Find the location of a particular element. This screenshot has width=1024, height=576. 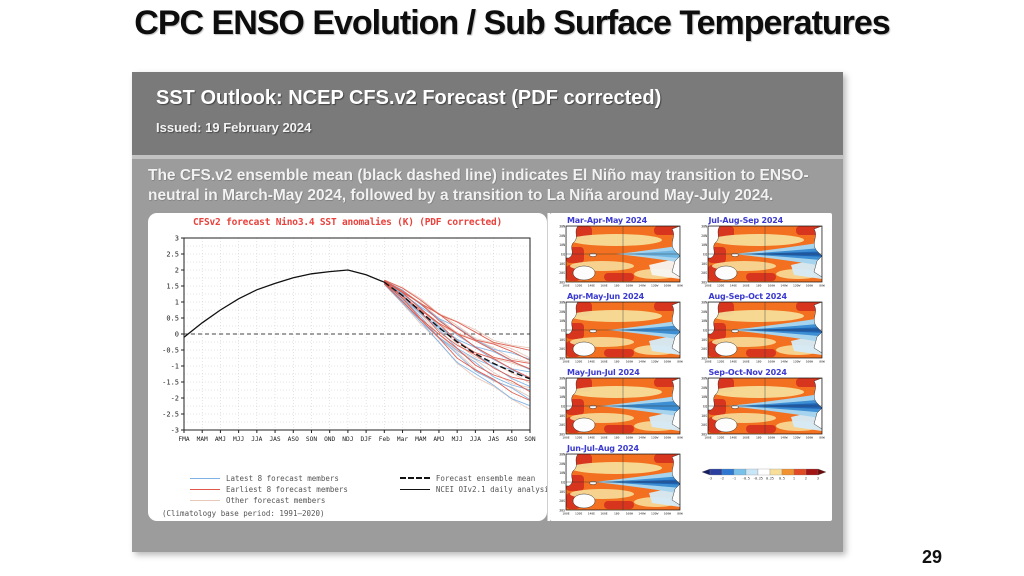

anomaly-colorbar: -3 -2 -1 -0.5 -0.25 0.25 0.5 1 2 3 is located at coordinates (763, 474).